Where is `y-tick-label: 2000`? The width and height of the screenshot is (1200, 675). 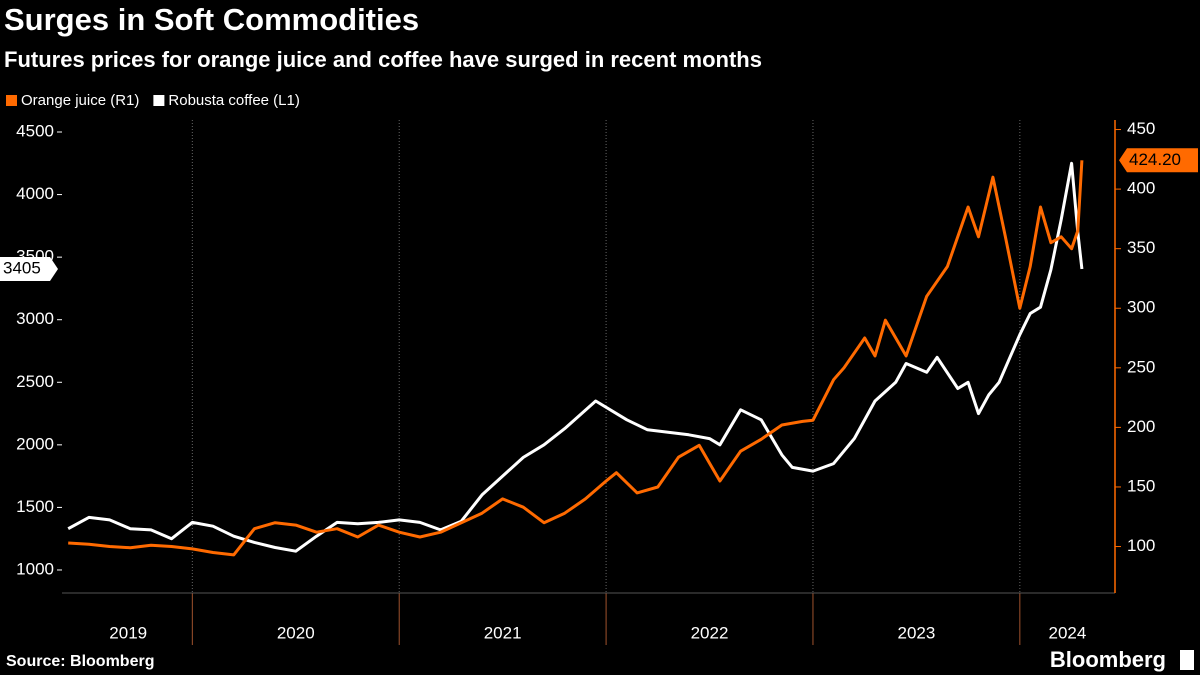 y-tick-label: 2000 is located at coordinates (35, 443).